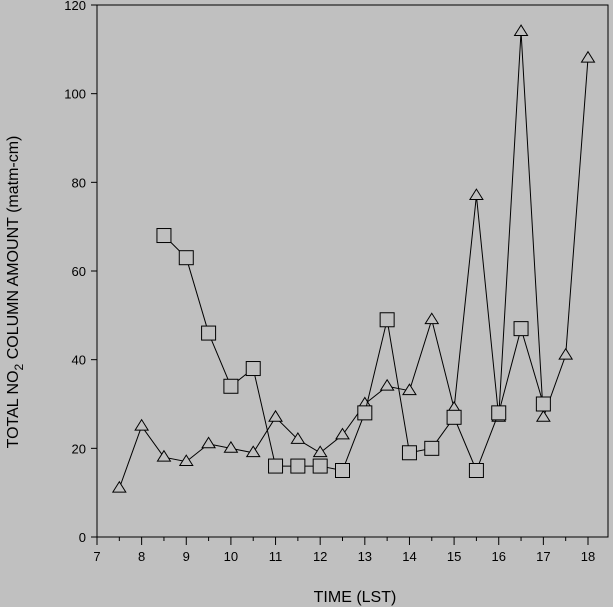 The width and height of the screenshot is (613, 607). I want to click on y-tick-label: 60, so click(79, 271).